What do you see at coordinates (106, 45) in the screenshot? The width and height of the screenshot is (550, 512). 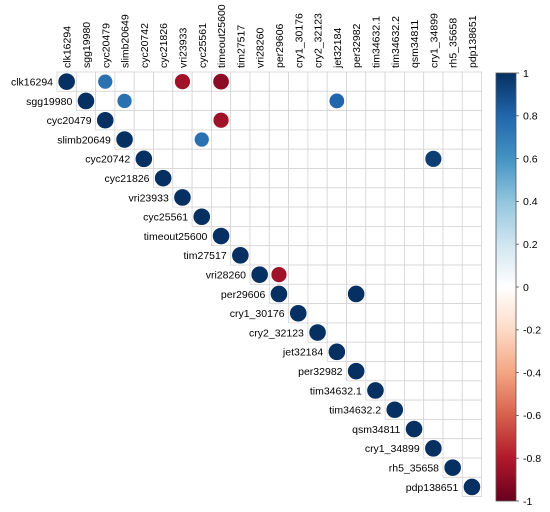 I see `column-label: cyc20479` at bounding box center [106, 45].